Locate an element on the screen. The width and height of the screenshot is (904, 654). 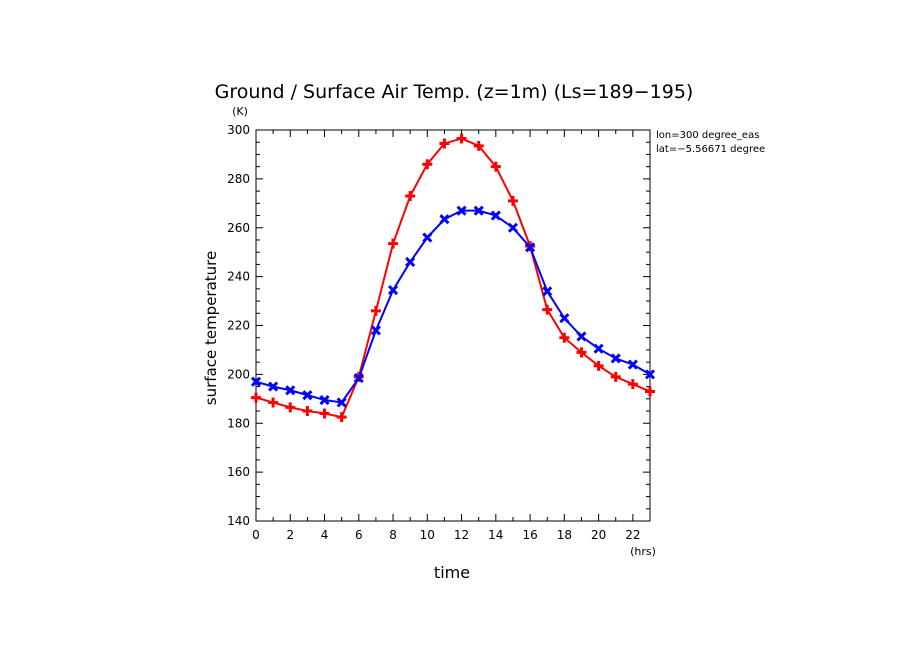
annotation-lat: lat=−5.56671 degree is located at coordinates (710, 149).